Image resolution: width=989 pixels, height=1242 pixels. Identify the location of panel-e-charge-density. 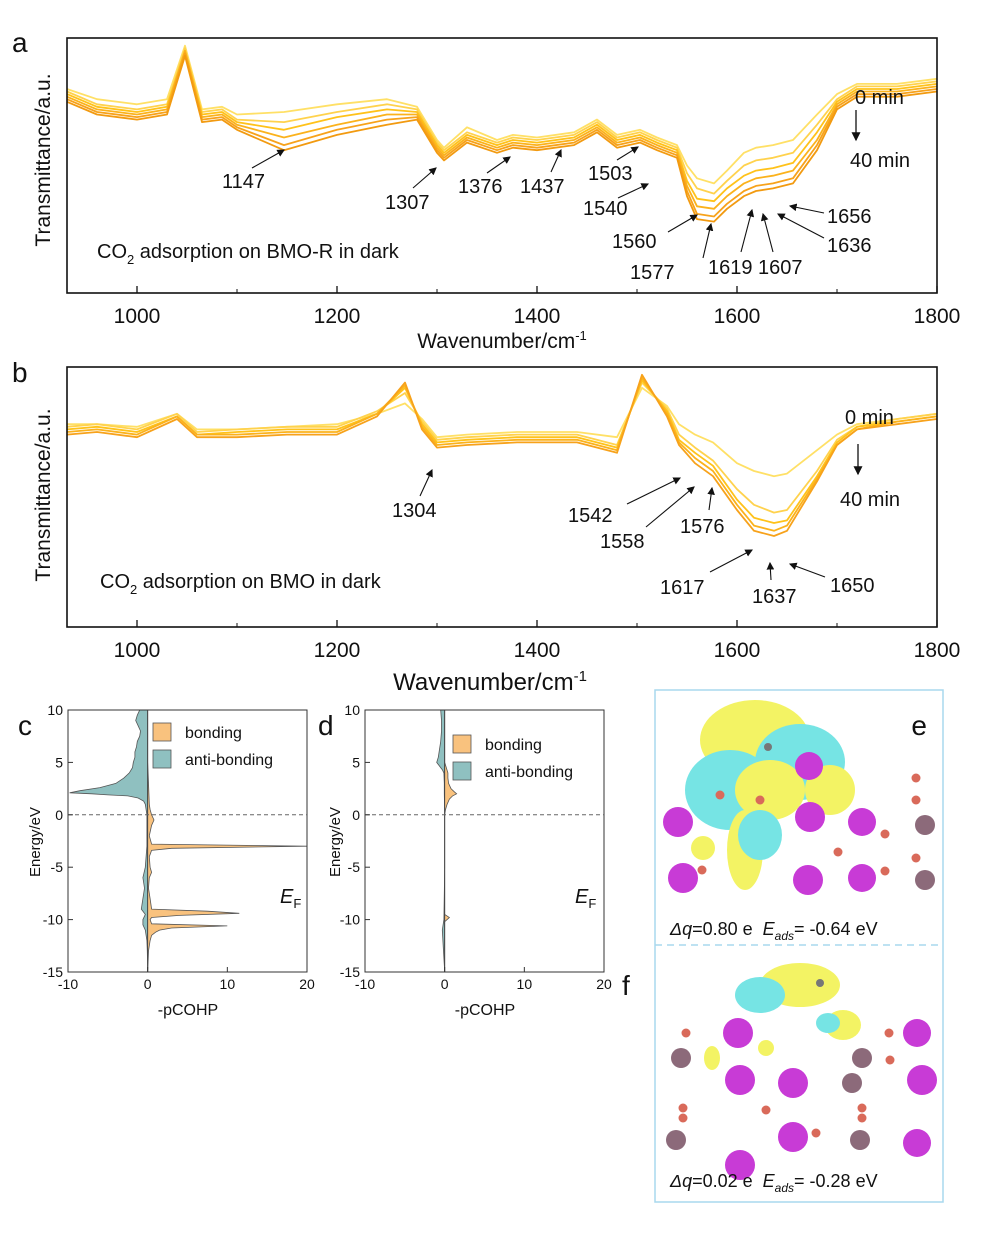
(770, 795).